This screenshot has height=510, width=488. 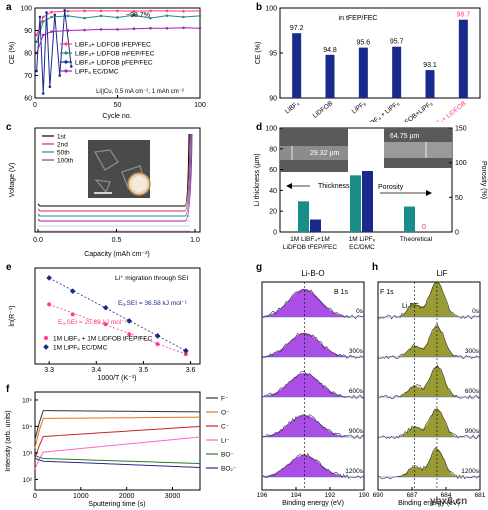 I want to click on chart-b-axes: 90 95 100, so click(x=274, y=54).